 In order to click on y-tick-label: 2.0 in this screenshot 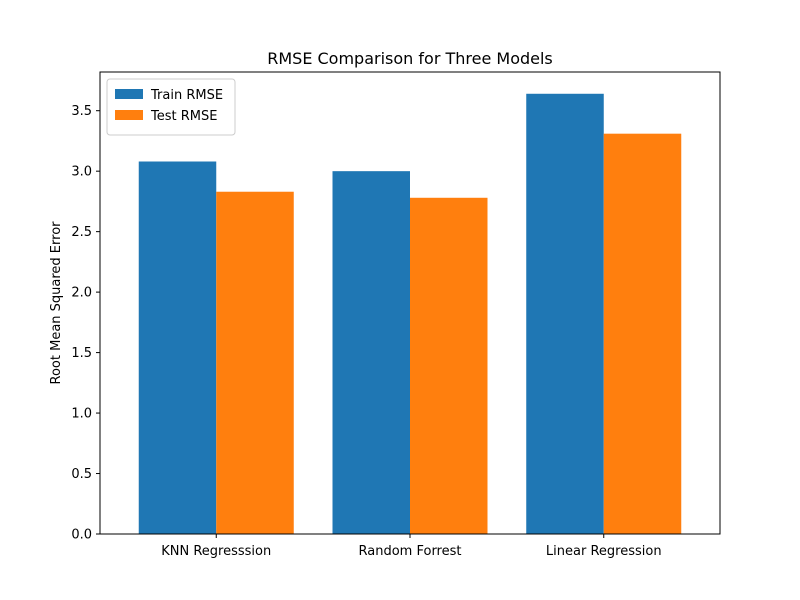, I will do `click(81, 293)`.